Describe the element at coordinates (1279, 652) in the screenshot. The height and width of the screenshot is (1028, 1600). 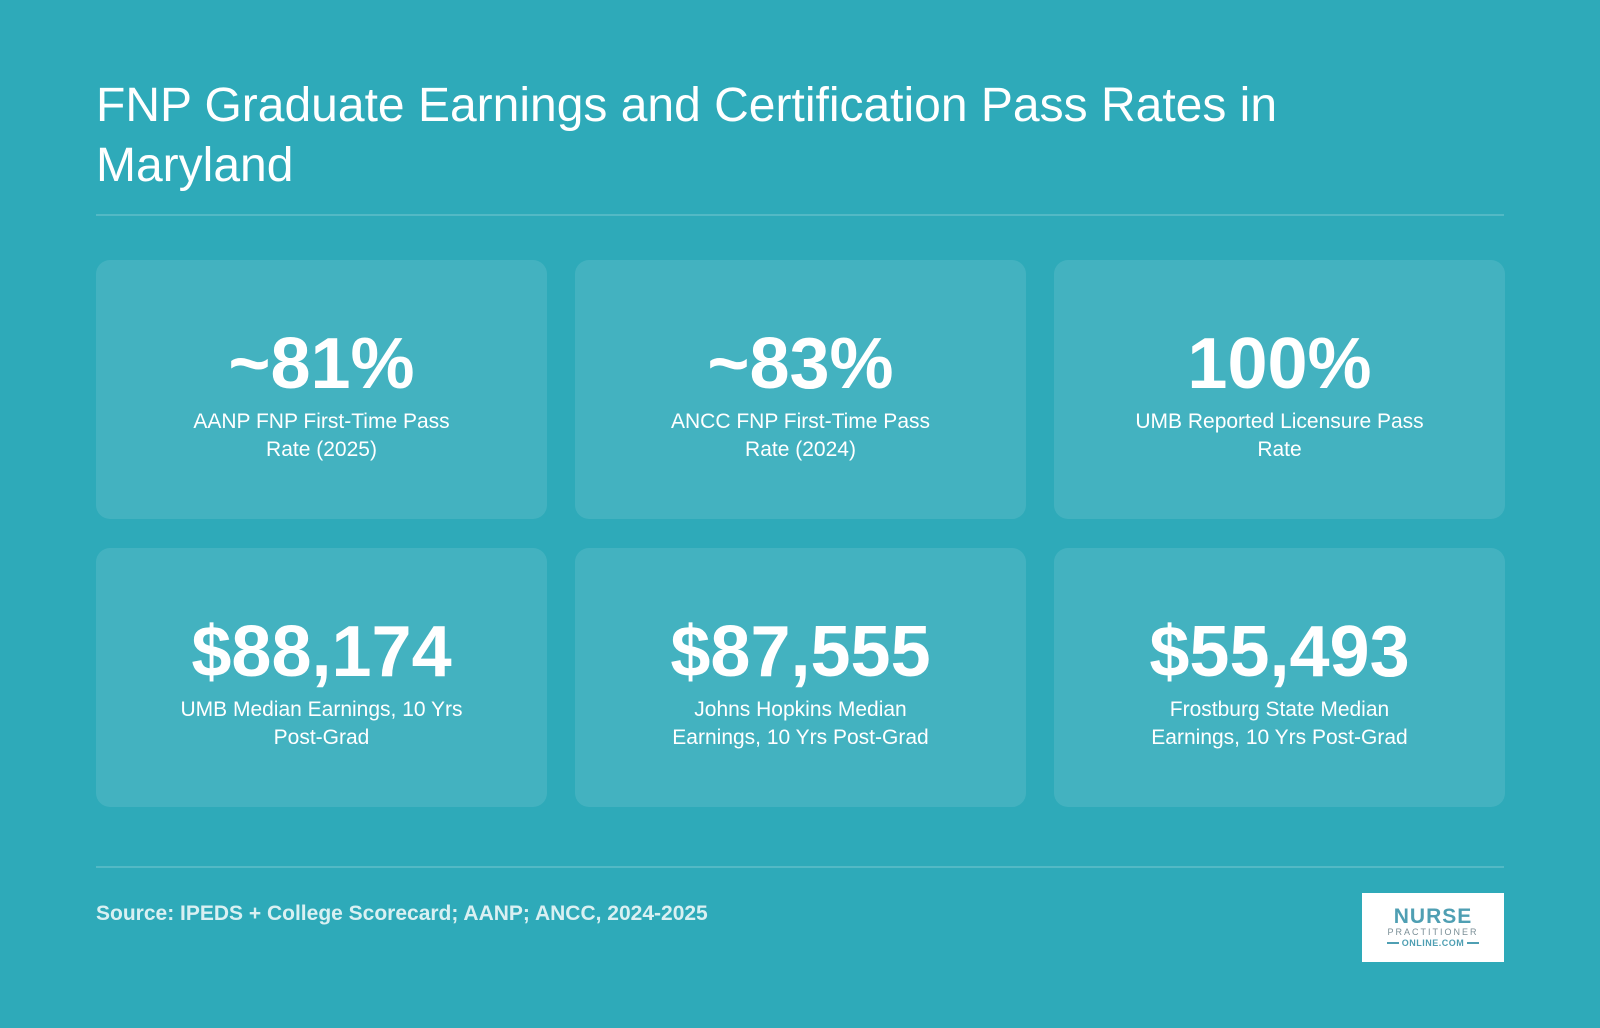
I see `stat-value: $55,493` at that location.